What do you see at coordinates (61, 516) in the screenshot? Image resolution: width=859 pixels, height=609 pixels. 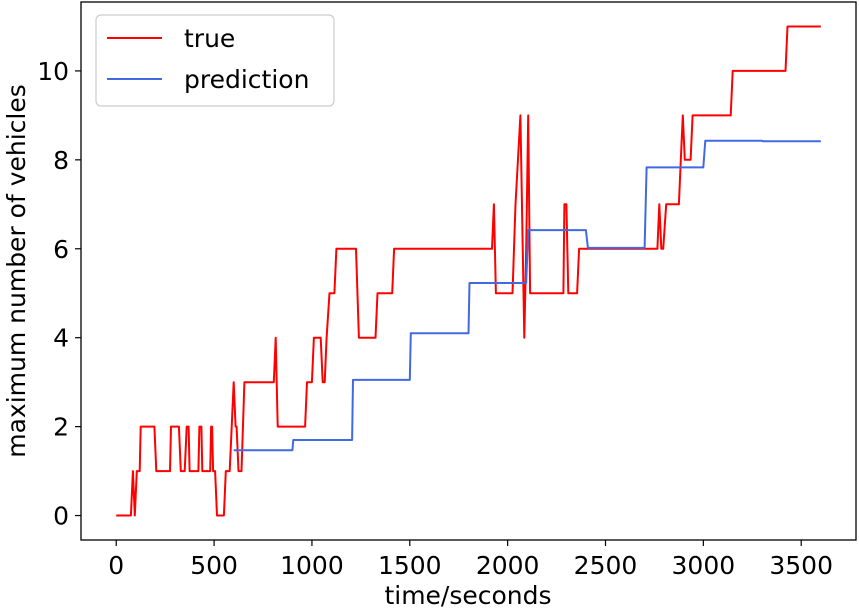 I see `y-tick-label: 0` at bounding box center [61, 516].